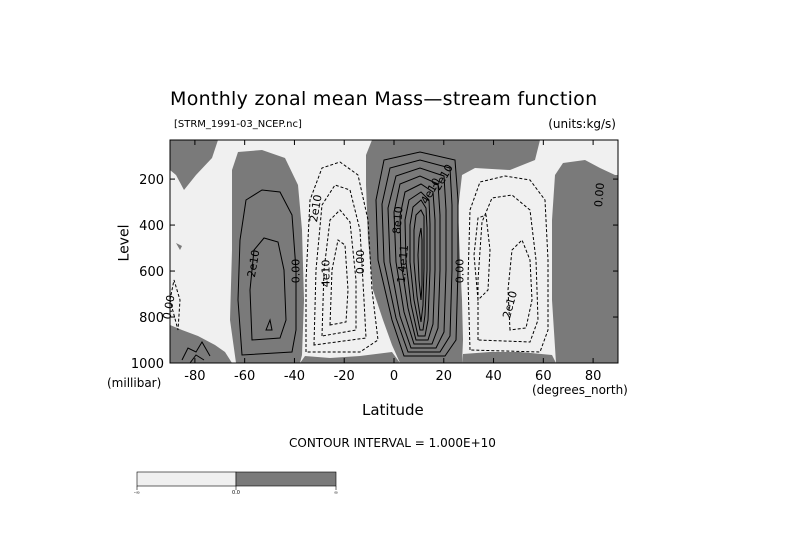  Describe the element at coordinates (124, 243) in the screenshot. I see `y-axis-title: Level` at that location.